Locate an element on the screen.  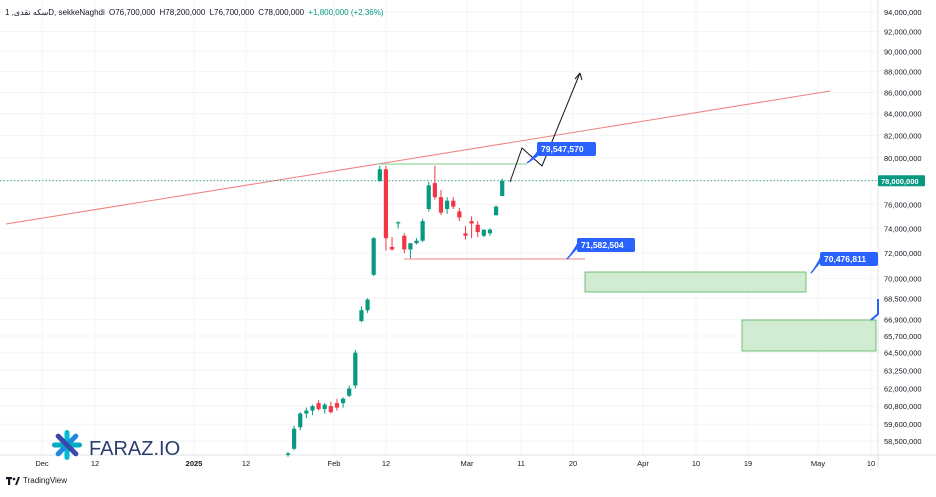
tradingview-footer: TradingView is located at coordinates (36, 480).